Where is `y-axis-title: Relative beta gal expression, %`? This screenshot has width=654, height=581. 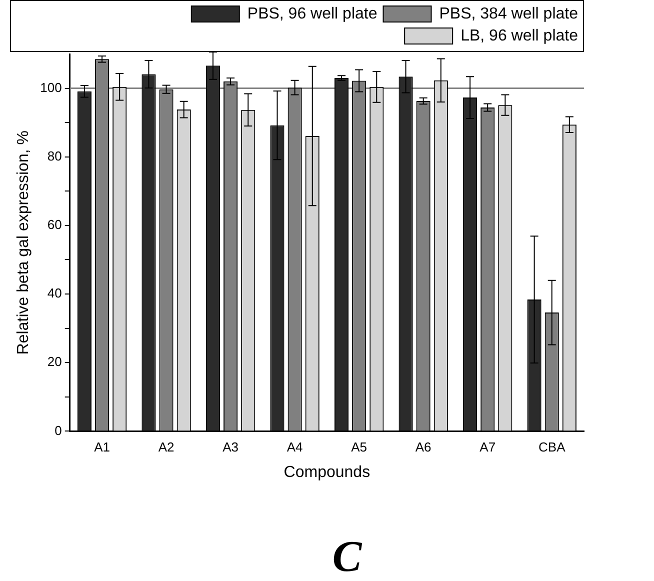
y-axis-title: Relative beta gal expression, % is located at coordinates (23, 242).